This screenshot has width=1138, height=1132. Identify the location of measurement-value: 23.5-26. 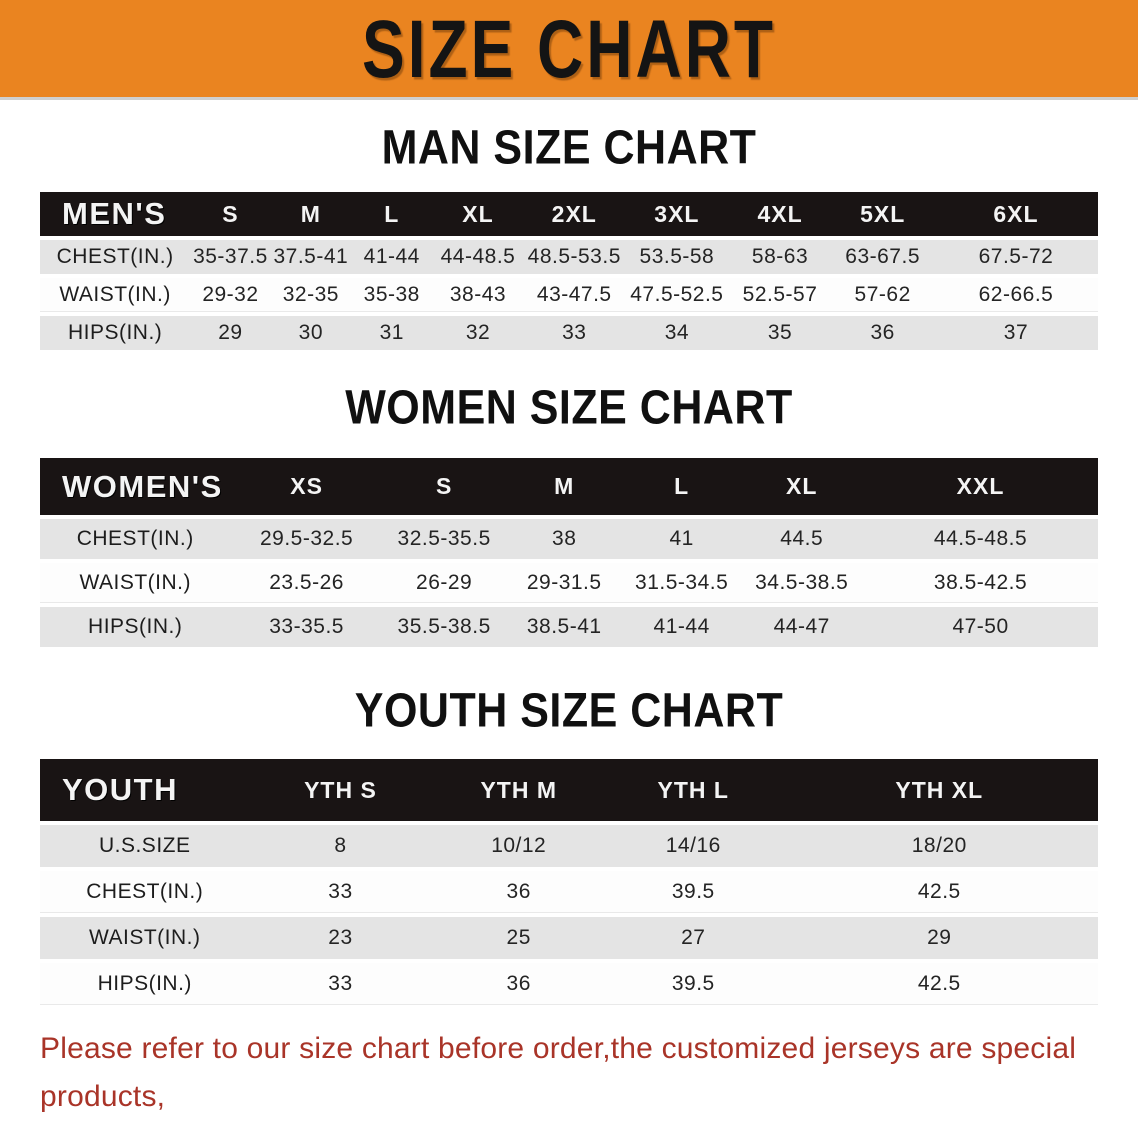
(306, 583).